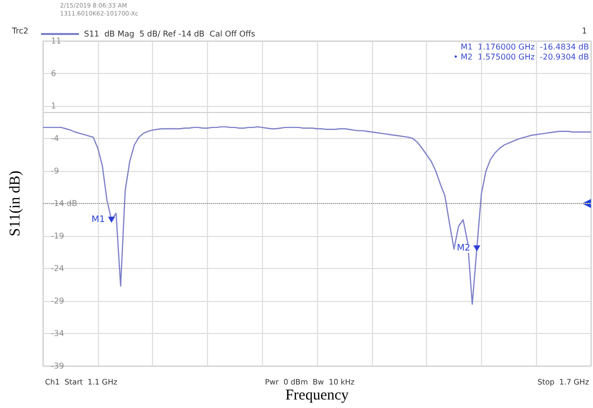 The height and width of the screenshot is (408, 593). I want to click on annotation: M1 1.176000 GHz -16.4834 dB, so click(525, 47).